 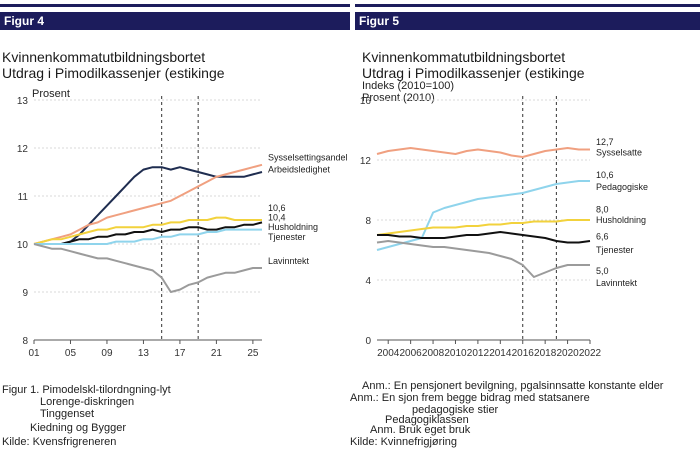 I want to click on left-y-tick-label: 12, so click(x=23, y=149).